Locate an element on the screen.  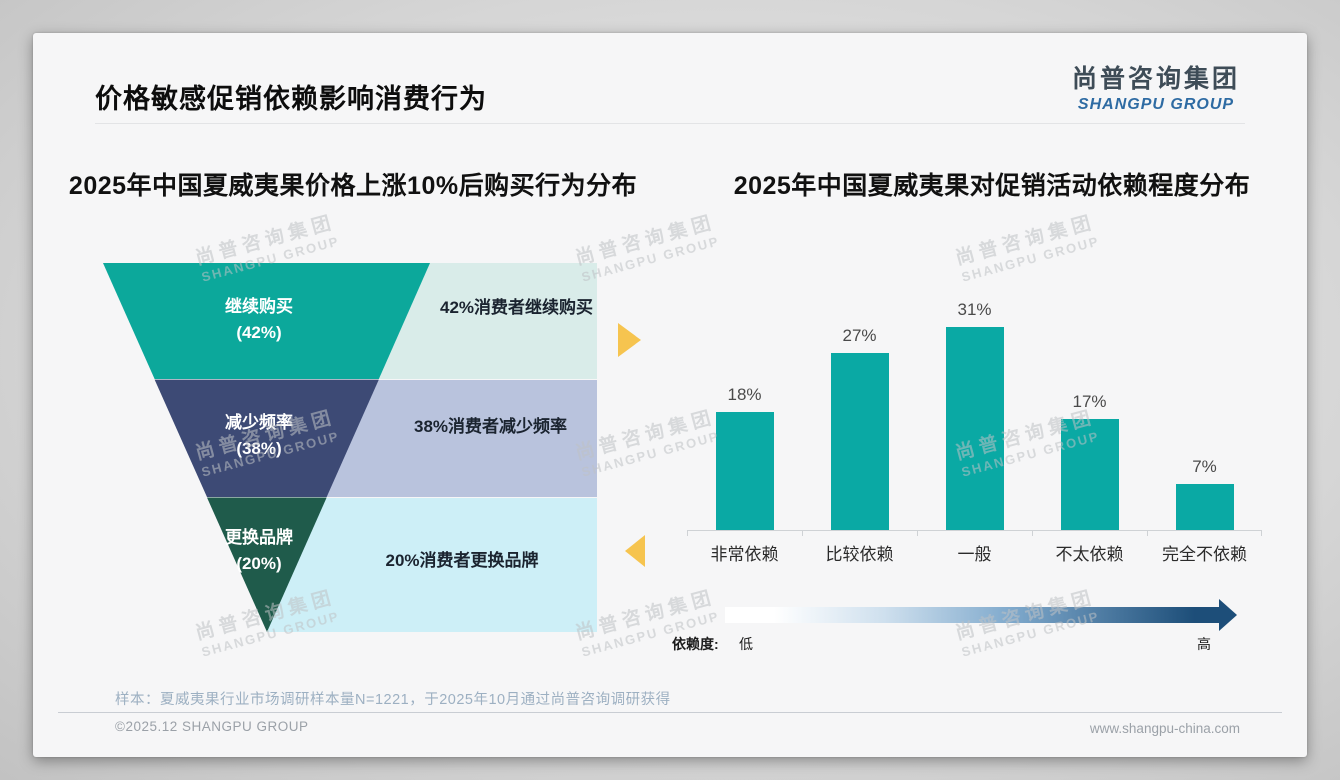
funnel-note-text: 42%消费者继续购买 is located at coordinates (516, 307).